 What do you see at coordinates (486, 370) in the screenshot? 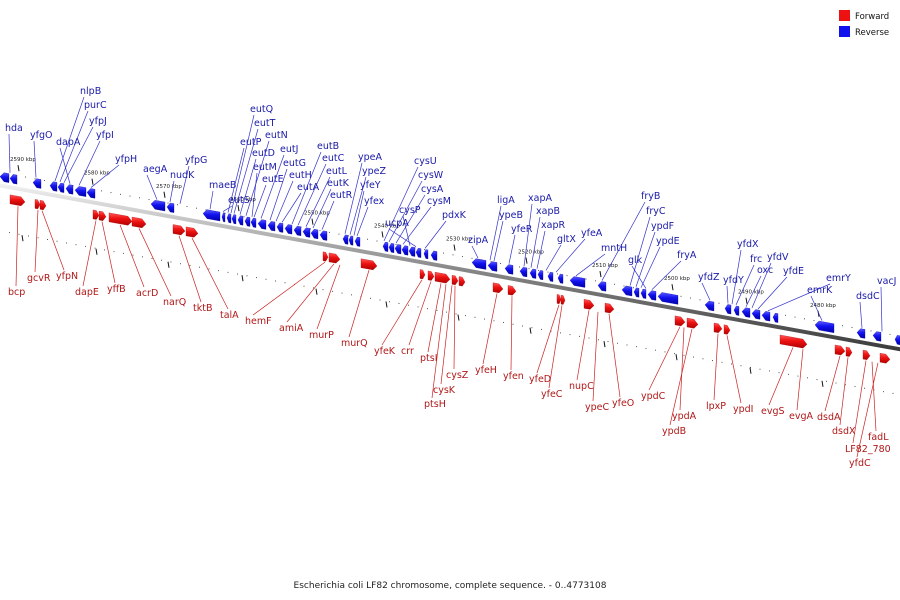
I see `forward-gene-label: yfeH` at bounding box center [486, 370].